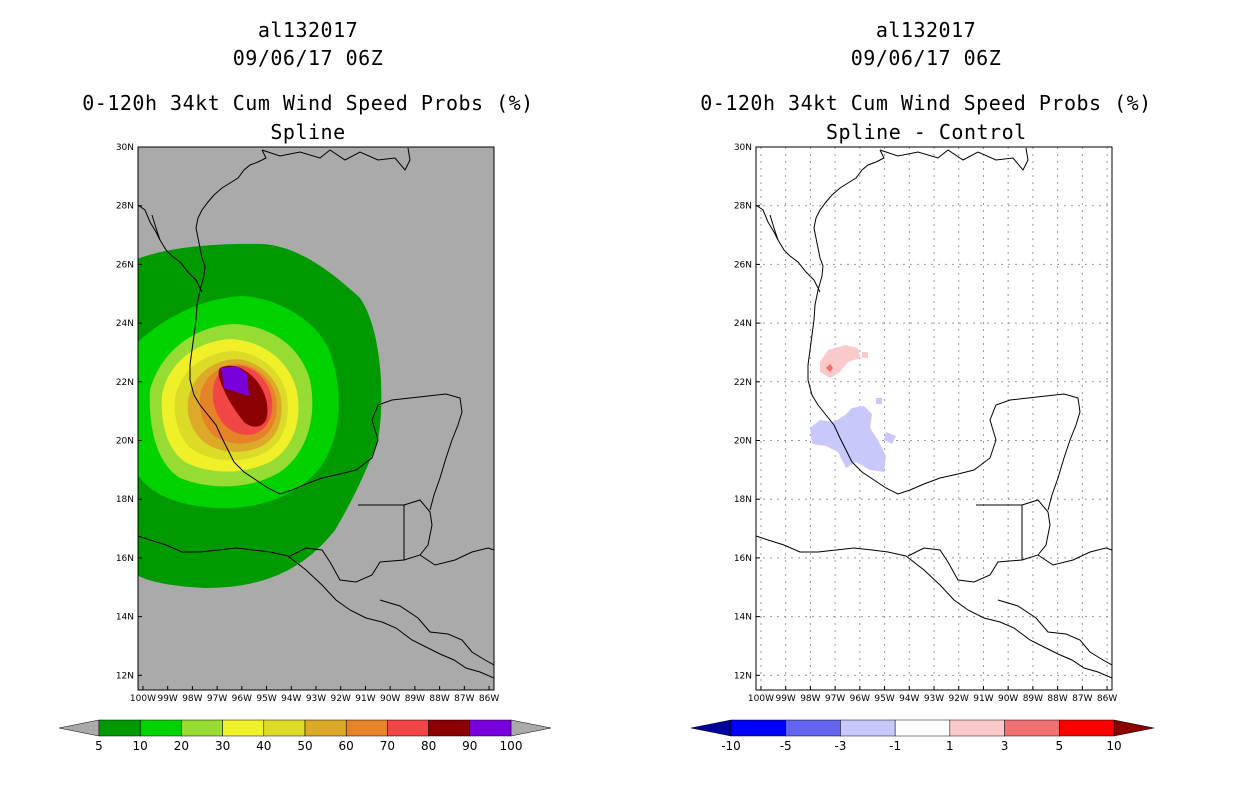 The width and height of the screenshot is (1236, 800). I want to click on right-datetime: 09/06/17 06Z, so click(926, 58).